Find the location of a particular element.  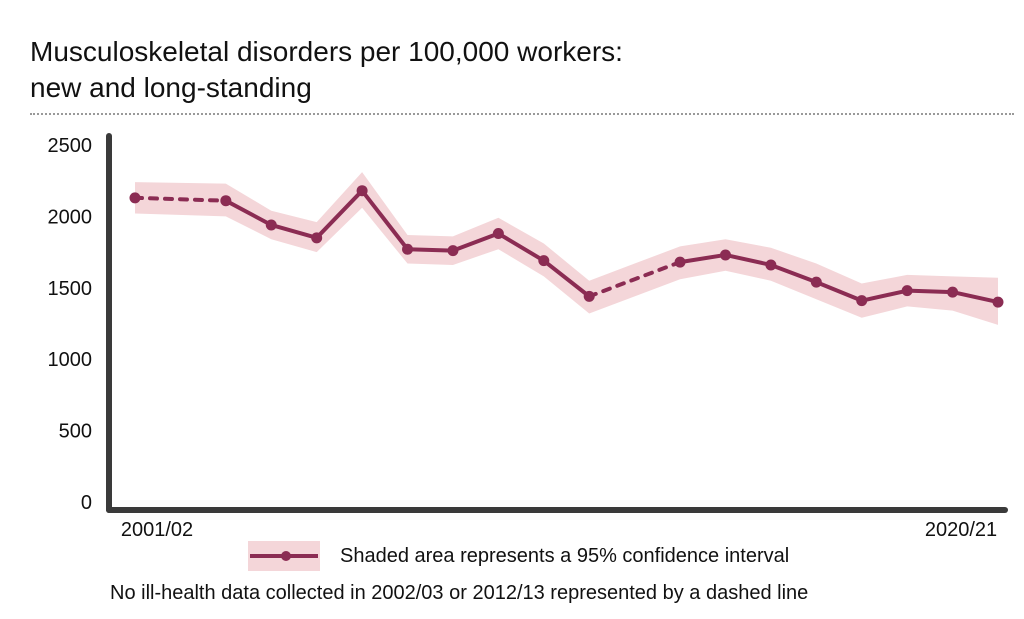

x-tick-label: 2020/21 is located at coordinates (961, 529).